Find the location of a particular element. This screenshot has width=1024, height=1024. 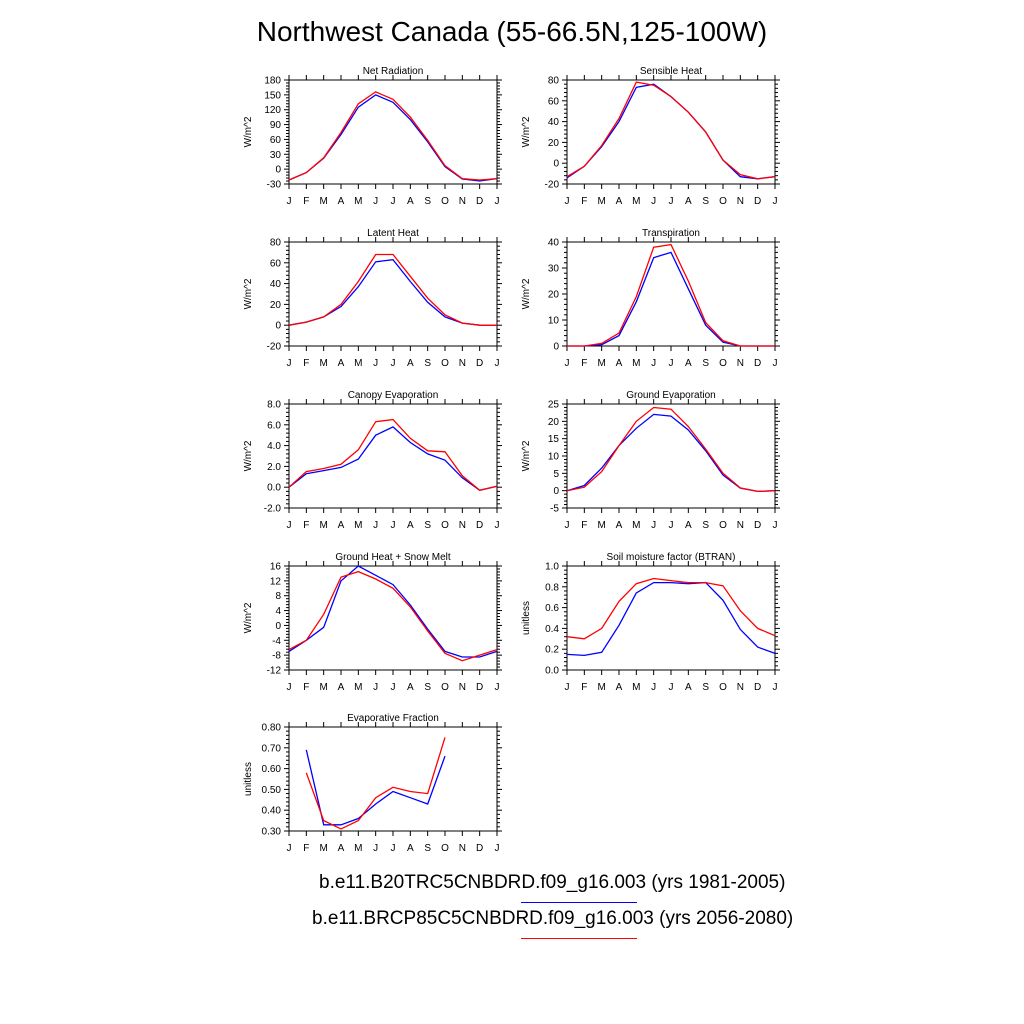

y-tick-label: 20 is located at coordinates (554, 143).